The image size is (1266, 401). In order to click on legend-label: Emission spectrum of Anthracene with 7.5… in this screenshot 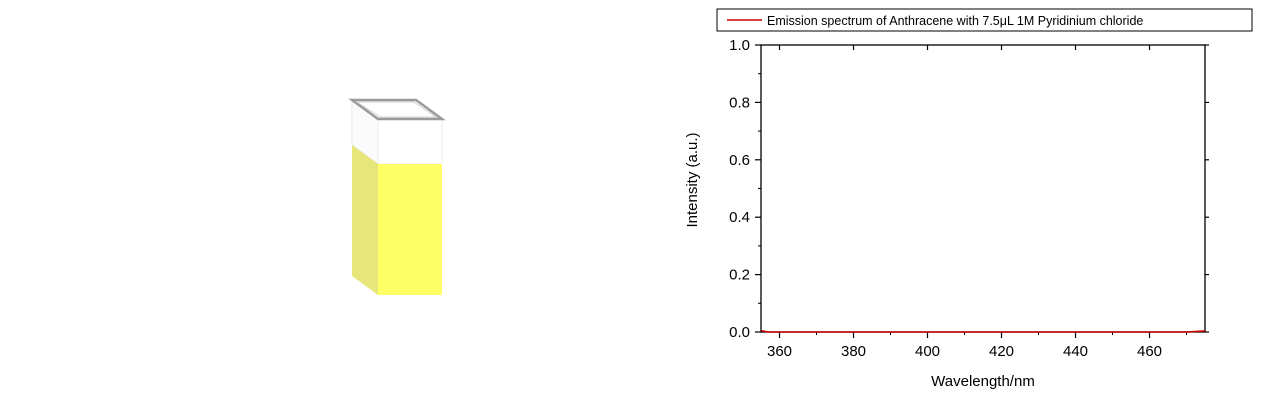, I will do `click(955, 21)`.